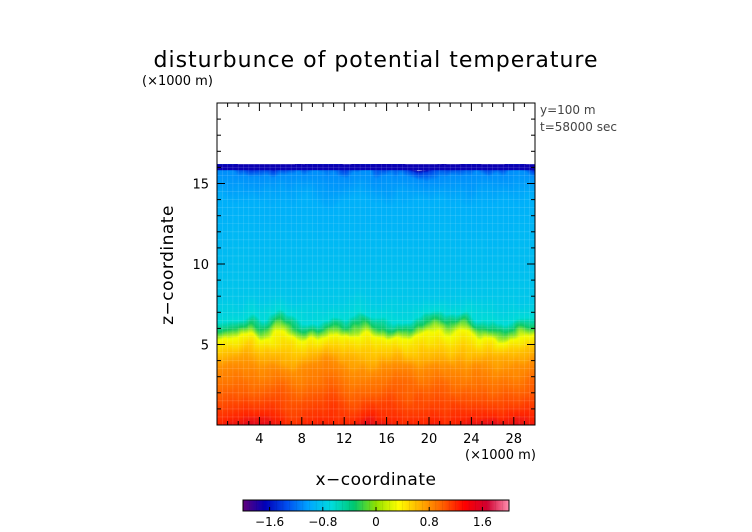 This screenshot has height=532, width=752. What do you see at coordinates (386, 439) in the screenshot?
I see `x-tick-label: 16` at bounding box center [386, 439].